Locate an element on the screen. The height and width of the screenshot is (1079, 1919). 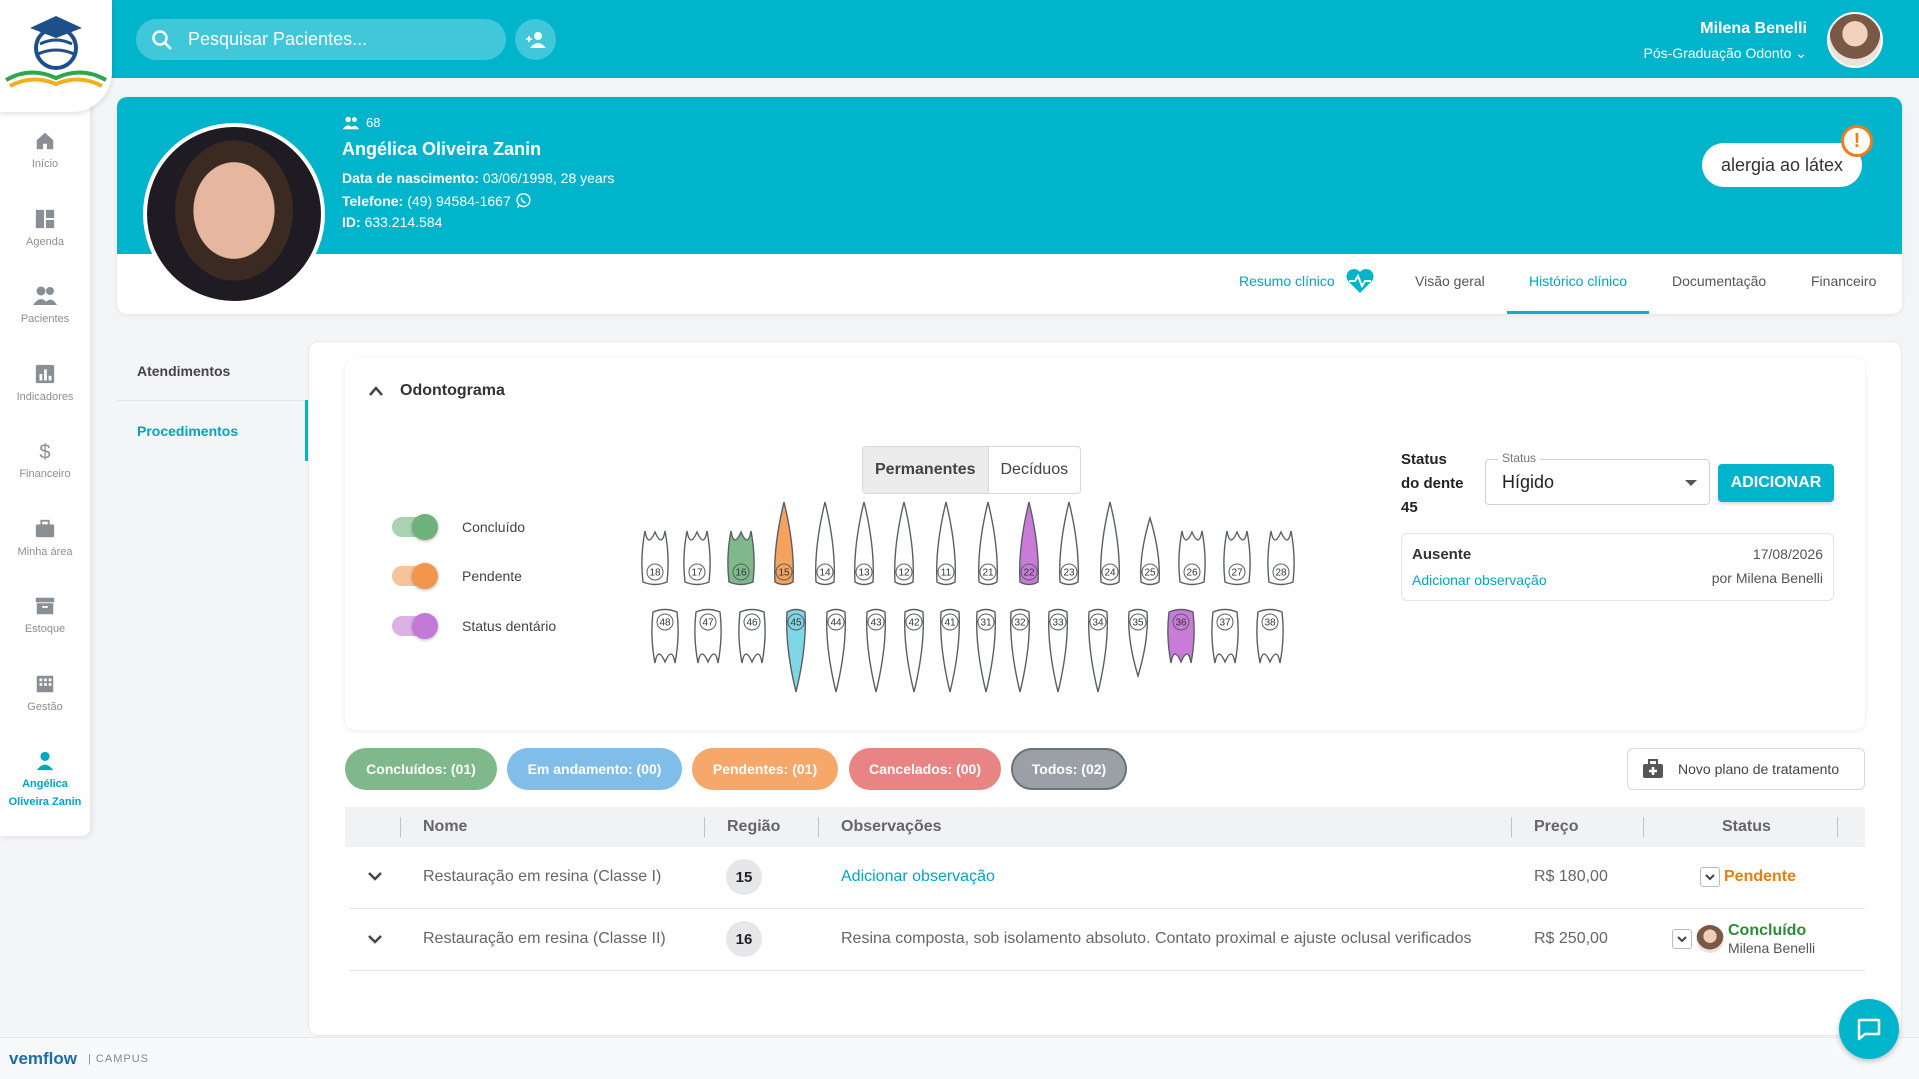
archive-icon is located at coordinates (45, 606).